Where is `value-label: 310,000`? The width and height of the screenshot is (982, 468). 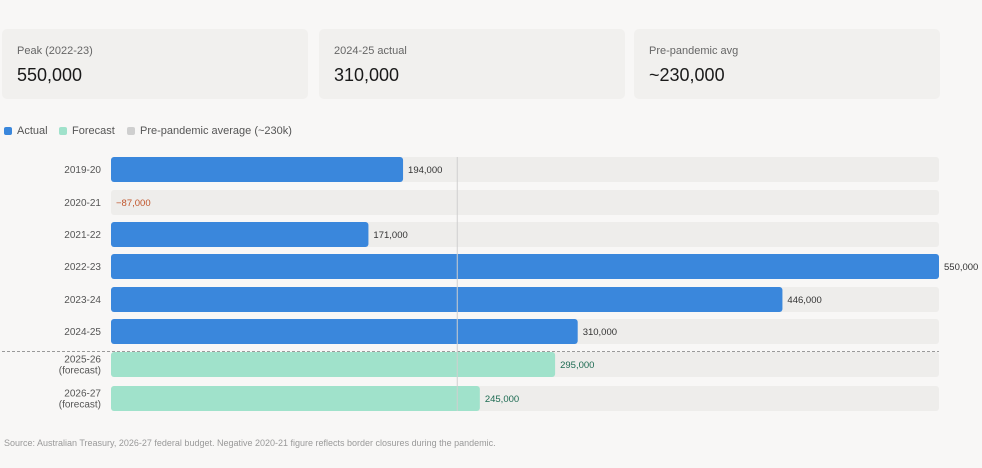
value-label: 310,000 is located at coordinates (600, 332).